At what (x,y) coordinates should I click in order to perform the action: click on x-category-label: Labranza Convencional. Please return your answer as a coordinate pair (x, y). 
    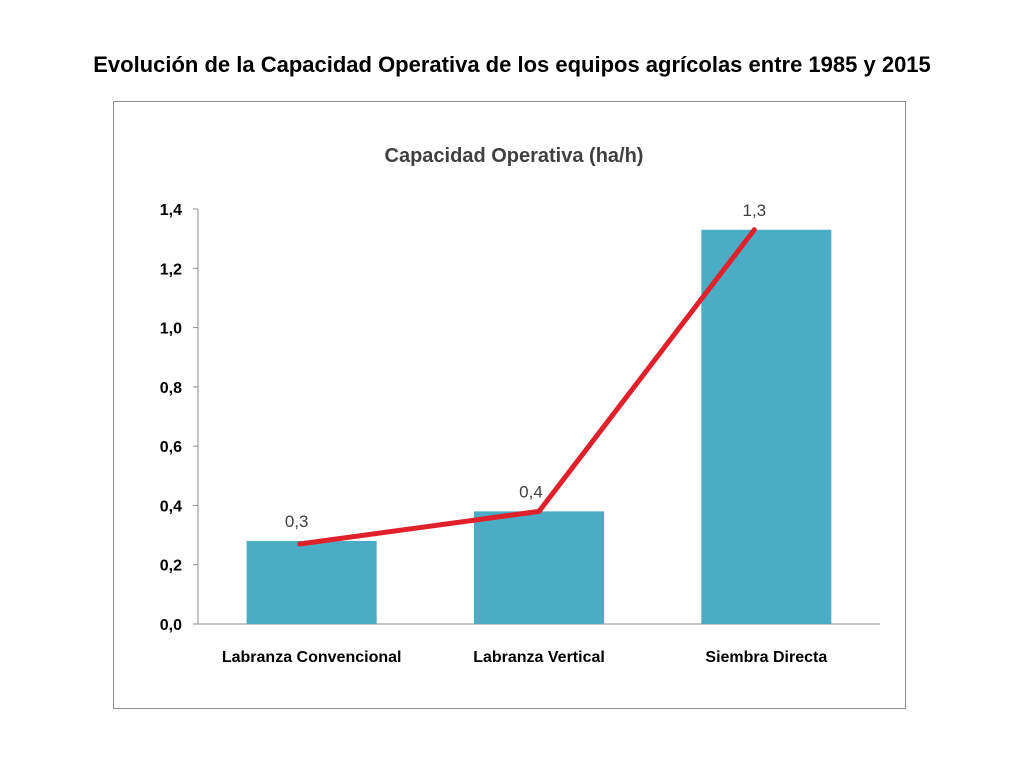
    Looking at the image, I should click on (312, 657).